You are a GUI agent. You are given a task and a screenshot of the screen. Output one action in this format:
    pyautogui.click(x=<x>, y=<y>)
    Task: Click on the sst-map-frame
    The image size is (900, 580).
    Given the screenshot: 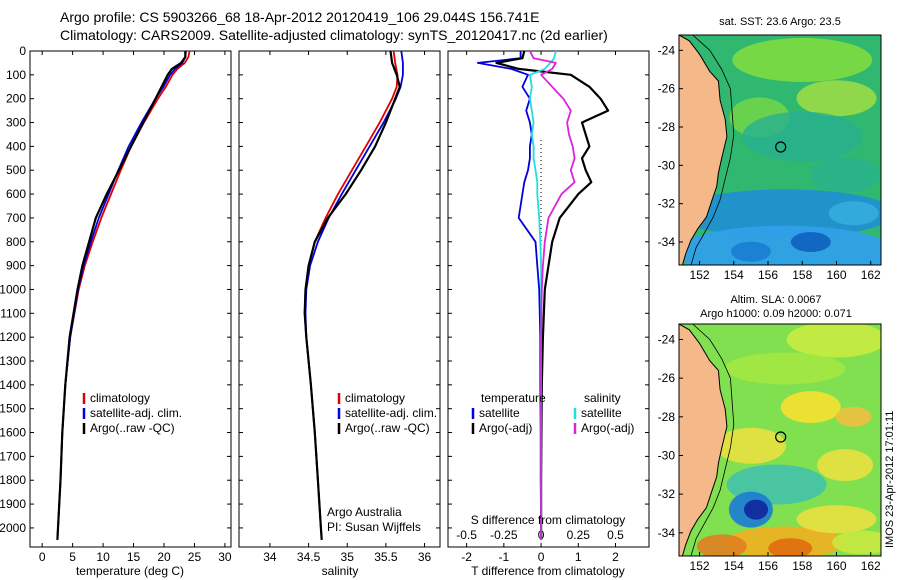 What is the action you would take?
    pyautogui.click(x=780, y=150)
    